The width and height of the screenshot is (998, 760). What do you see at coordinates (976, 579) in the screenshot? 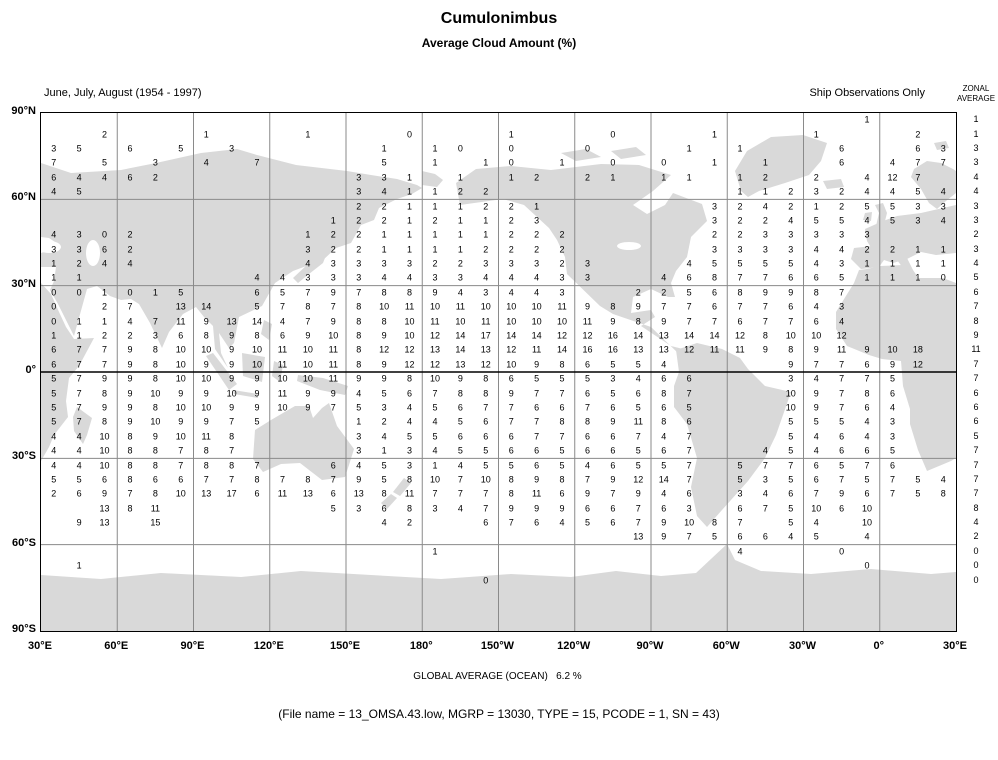
I see `zonal-average-value: 0` at bounding box center [976, 579].